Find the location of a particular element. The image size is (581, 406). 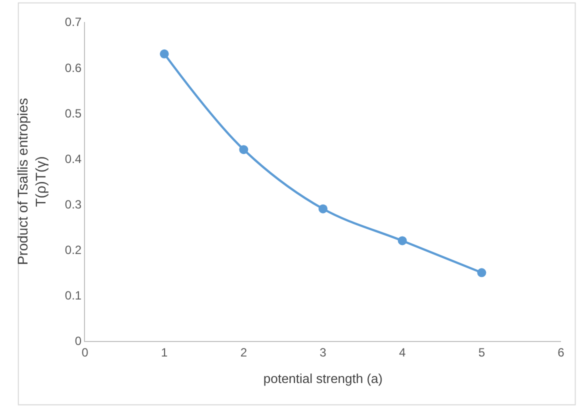

x-tick-label: 1 is located at coordinates (164, 352).